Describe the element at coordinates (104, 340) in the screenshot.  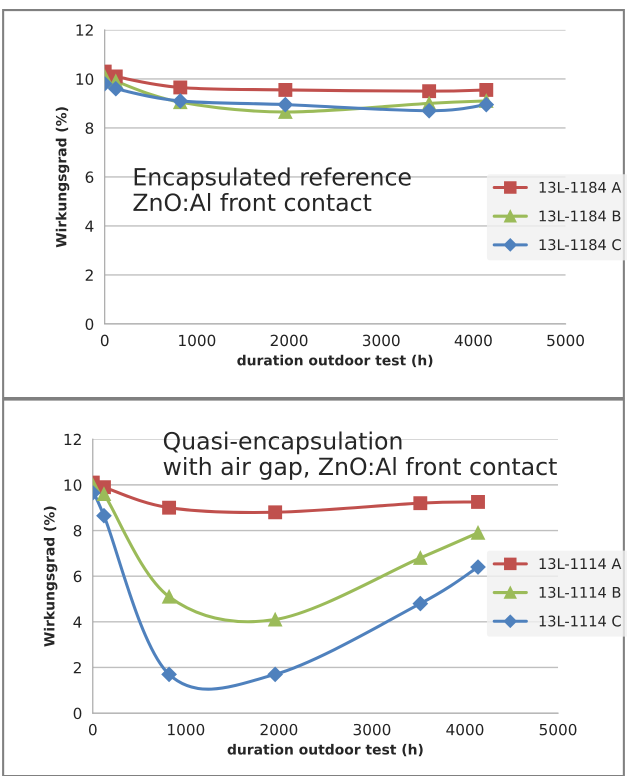
I see `x-tick-label: 0` at that location.